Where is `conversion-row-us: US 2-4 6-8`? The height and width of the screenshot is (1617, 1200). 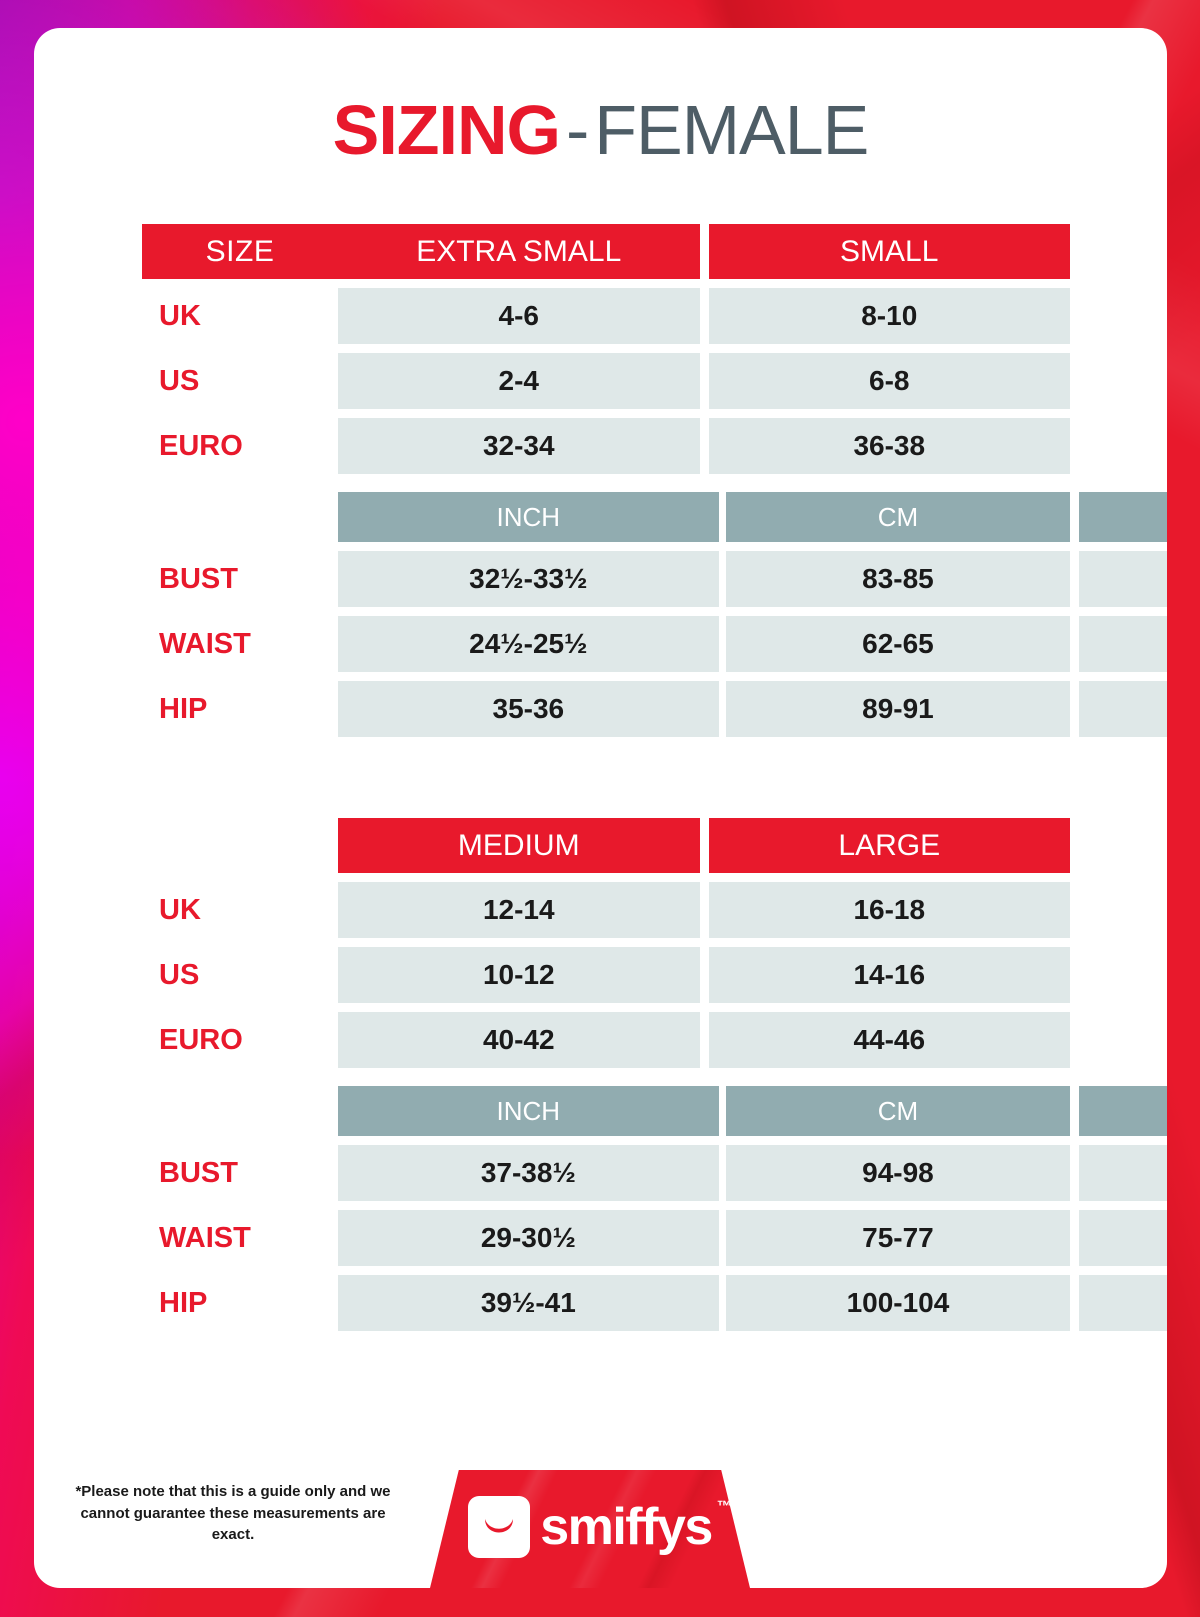 conversion-row-us: US 2-4 6-8 is located at coordinates (606, 381).